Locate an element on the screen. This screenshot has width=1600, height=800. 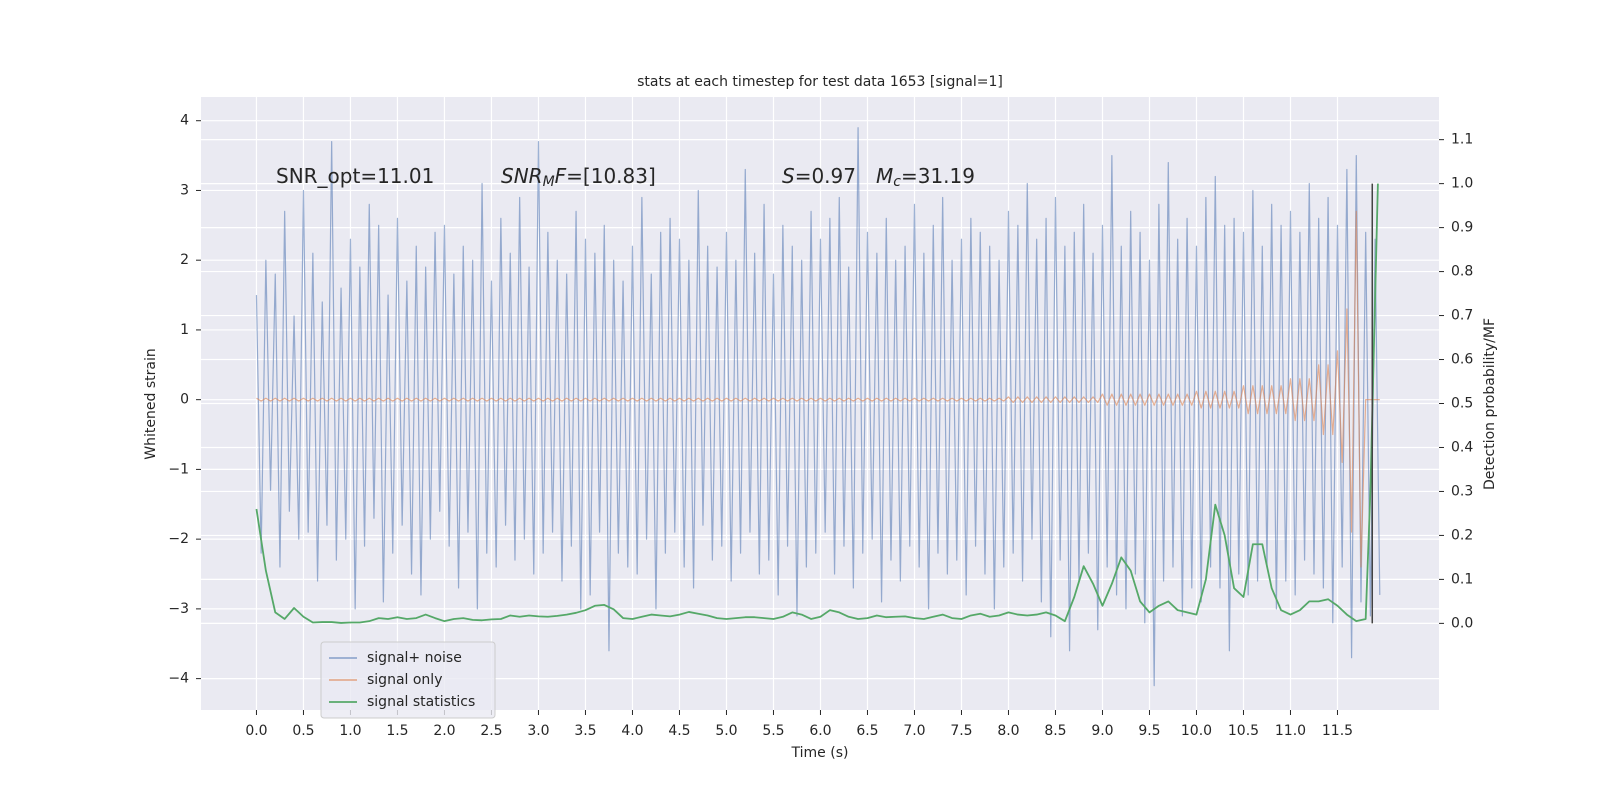
annotation: SNR_opt=11.01 is located at coordinates (355, 176).